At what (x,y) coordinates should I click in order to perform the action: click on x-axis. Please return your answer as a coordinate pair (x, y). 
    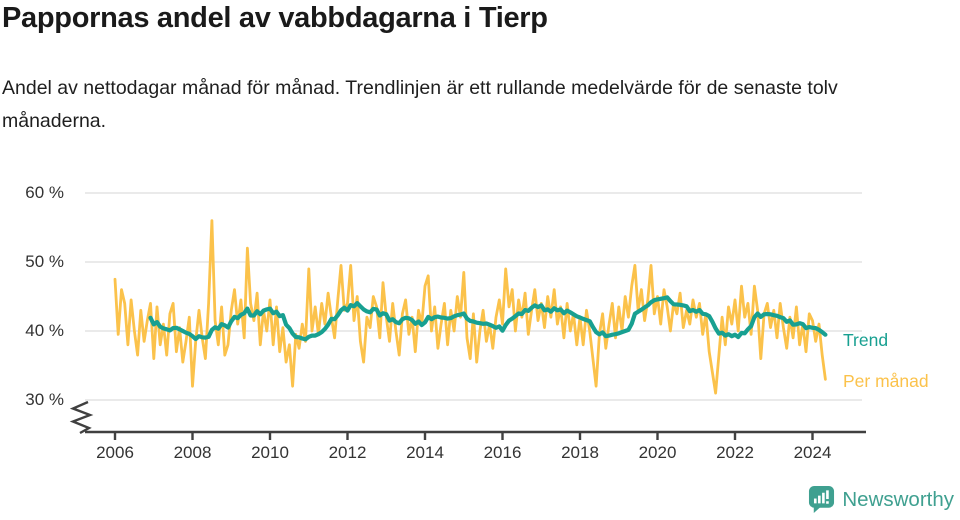
    Looking at the image, I should click on (475, 435).